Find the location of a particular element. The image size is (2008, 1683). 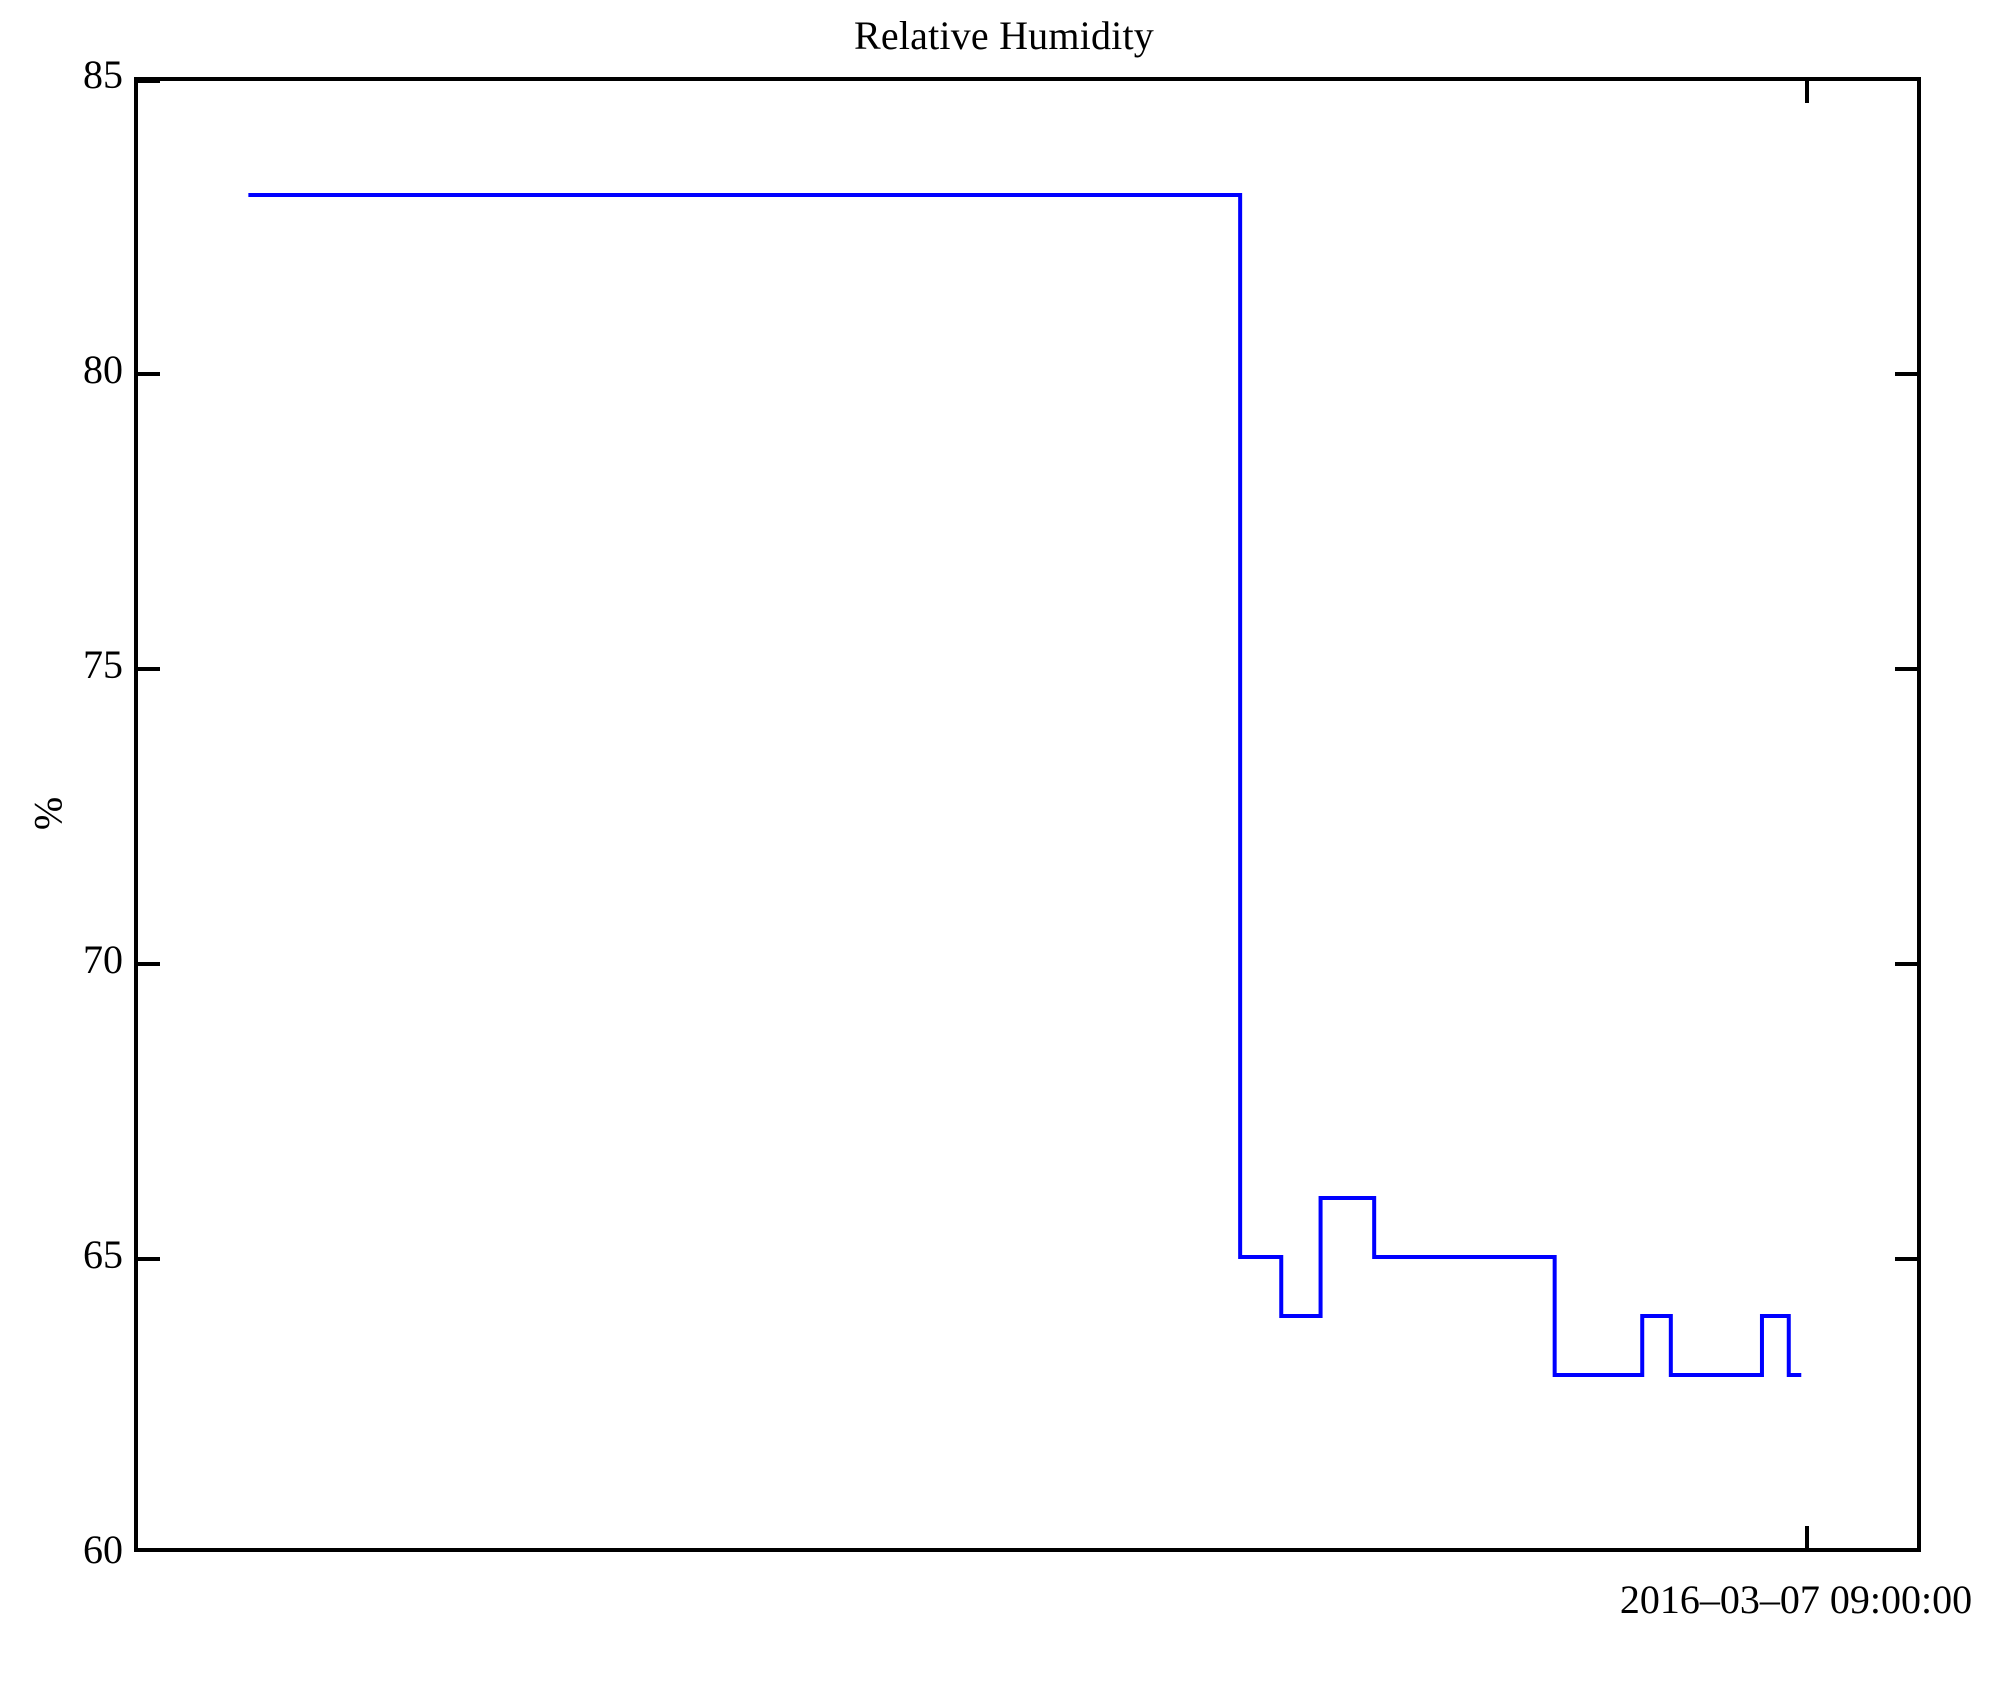

y-axis-tick-label: 65 is located at coordinates (103, 1254).